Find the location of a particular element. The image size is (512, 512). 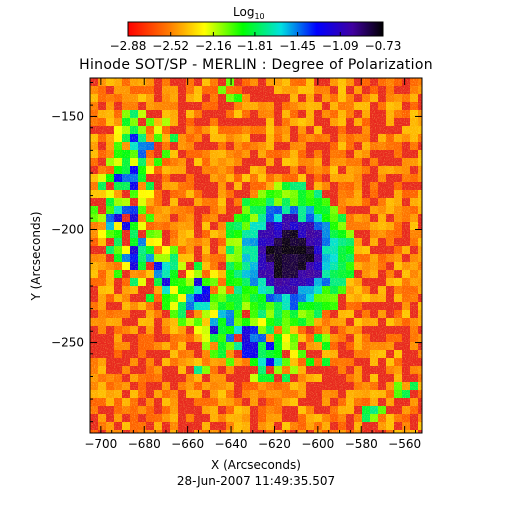

x-tick-label: −580 is located at coordinates (361, 444).